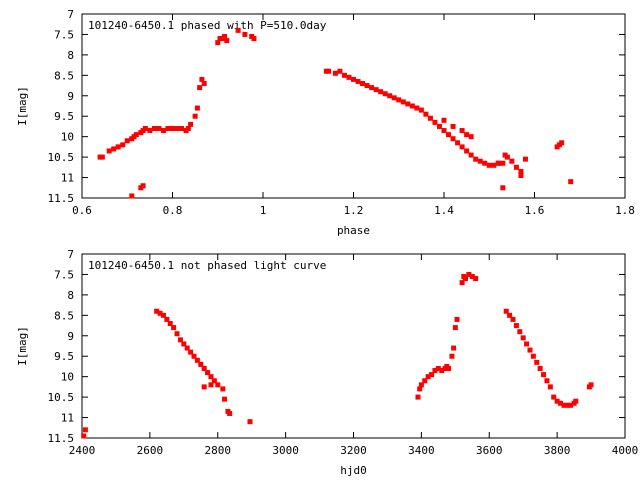 The width and height of the screenshot is (640, 485). Describe the element at coordinates (82, 210) in the screenshot. I see `phased-x-tick-label: 0.6` at that location.